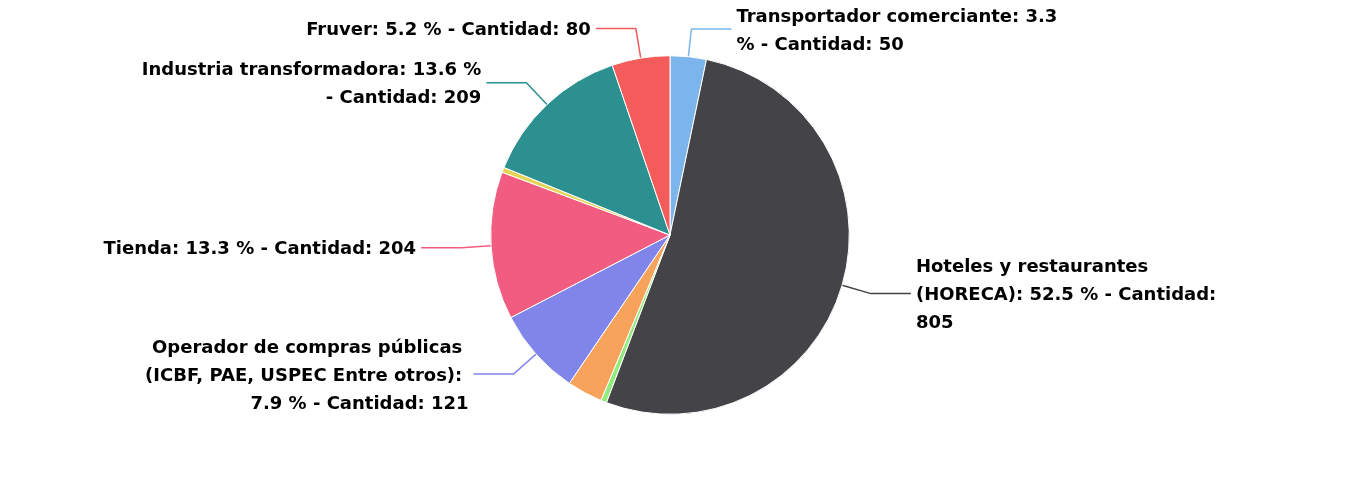 This screenshot has height=498, width=1358. What do you see at coordinates (1069, 294) in the screenshot?
I see `slice-label: Hoteles y restaurantes (HORECA): 52.5 % - Cantidad: 805` at bounding box center [1069, 294].